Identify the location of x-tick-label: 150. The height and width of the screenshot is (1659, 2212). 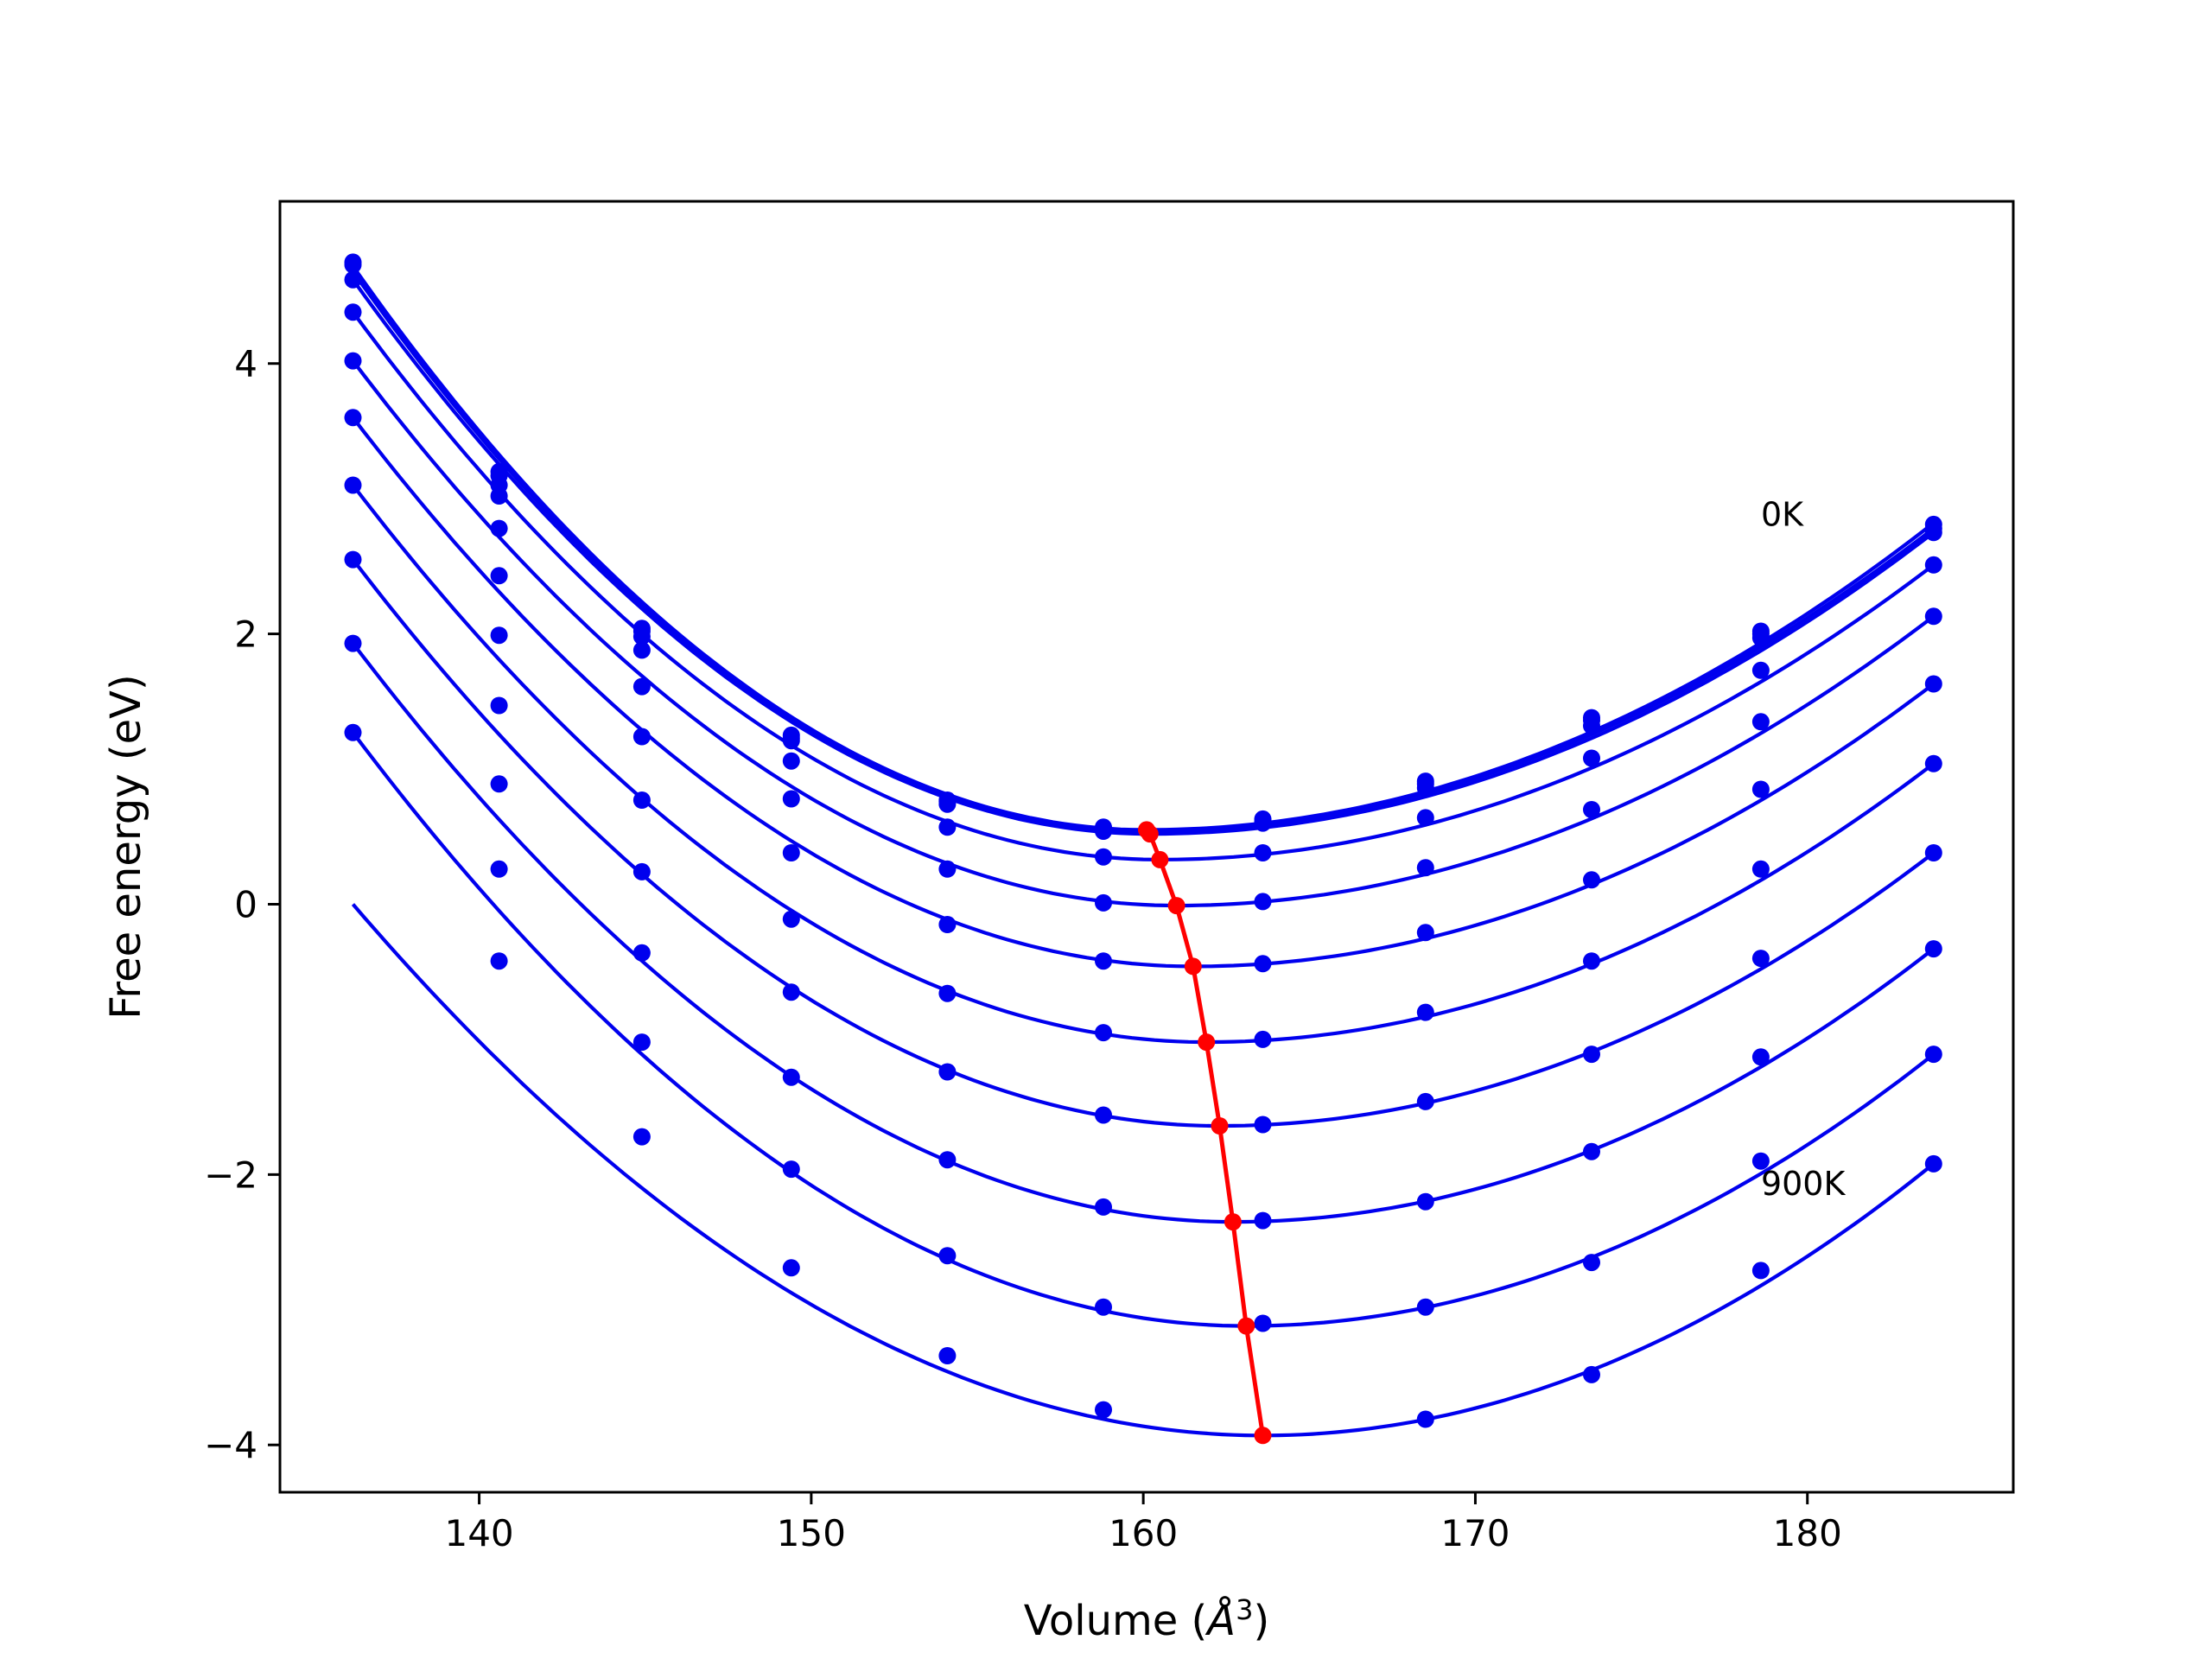
(811, 1533).